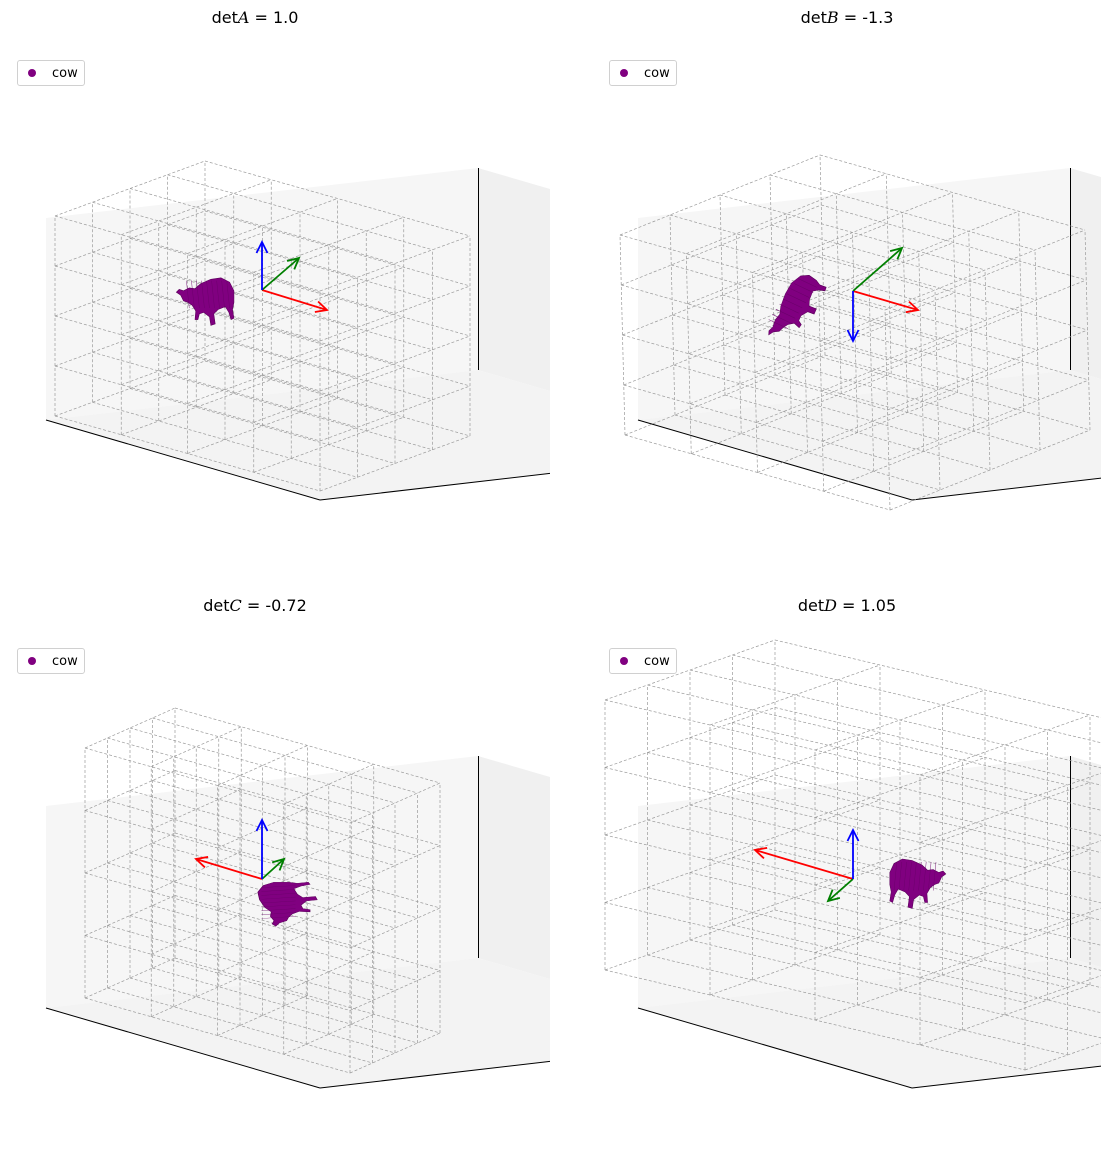  Describe the element at coordinates (846, 605) in the screenshot. I see `chart-title: detD = 1.05` at that location.